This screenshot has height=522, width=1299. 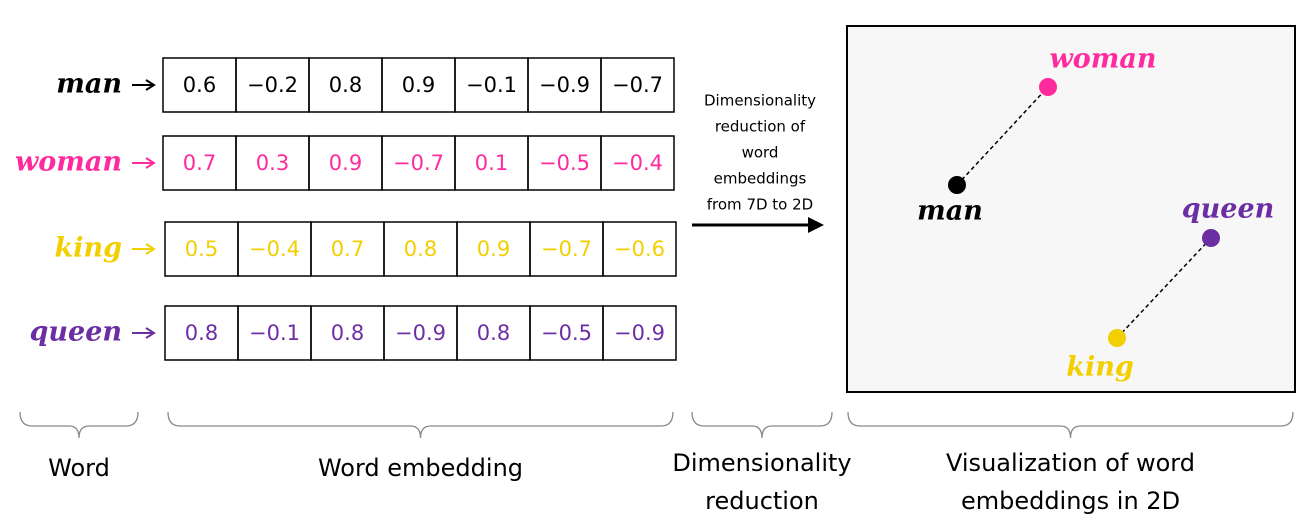 I want to click on embedding-value: 0.5, so click(x=201, y=249).